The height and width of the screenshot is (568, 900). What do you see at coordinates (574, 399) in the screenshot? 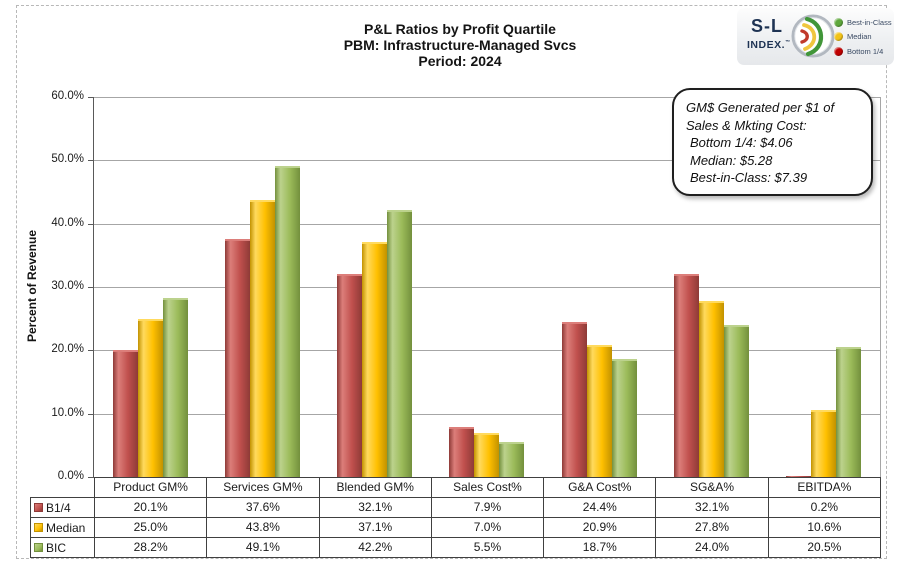
I see `bar-b1-4-g-a-cost` at bounding box center [574, 399].